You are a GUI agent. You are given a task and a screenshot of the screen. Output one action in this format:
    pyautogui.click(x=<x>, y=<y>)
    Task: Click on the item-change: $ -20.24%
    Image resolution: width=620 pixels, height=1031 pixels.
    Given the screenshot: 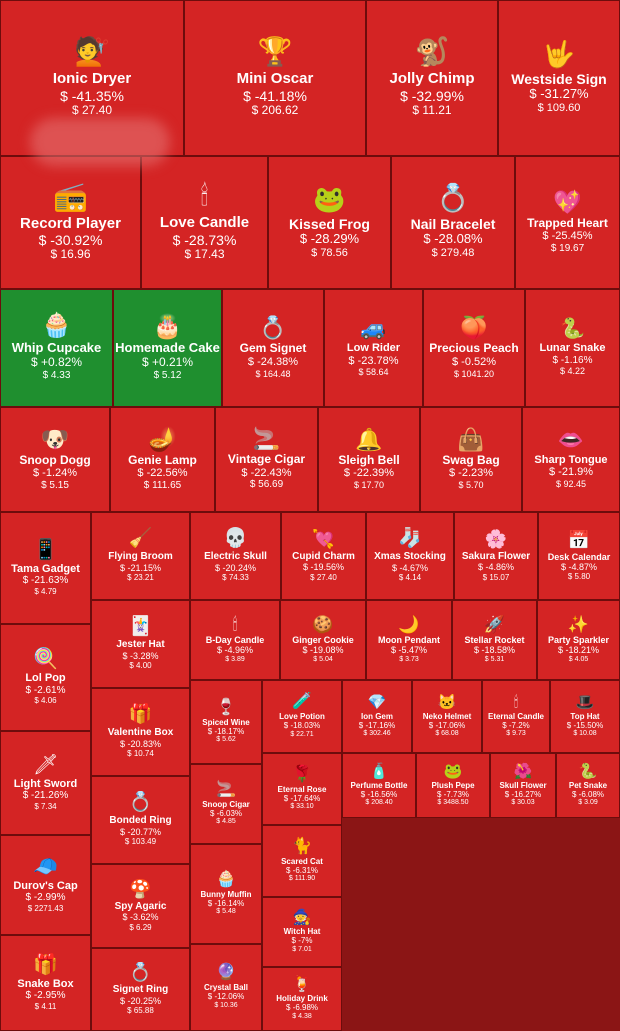 What is the action you would take?
    pyautogui.click(x=235, y=567)
    